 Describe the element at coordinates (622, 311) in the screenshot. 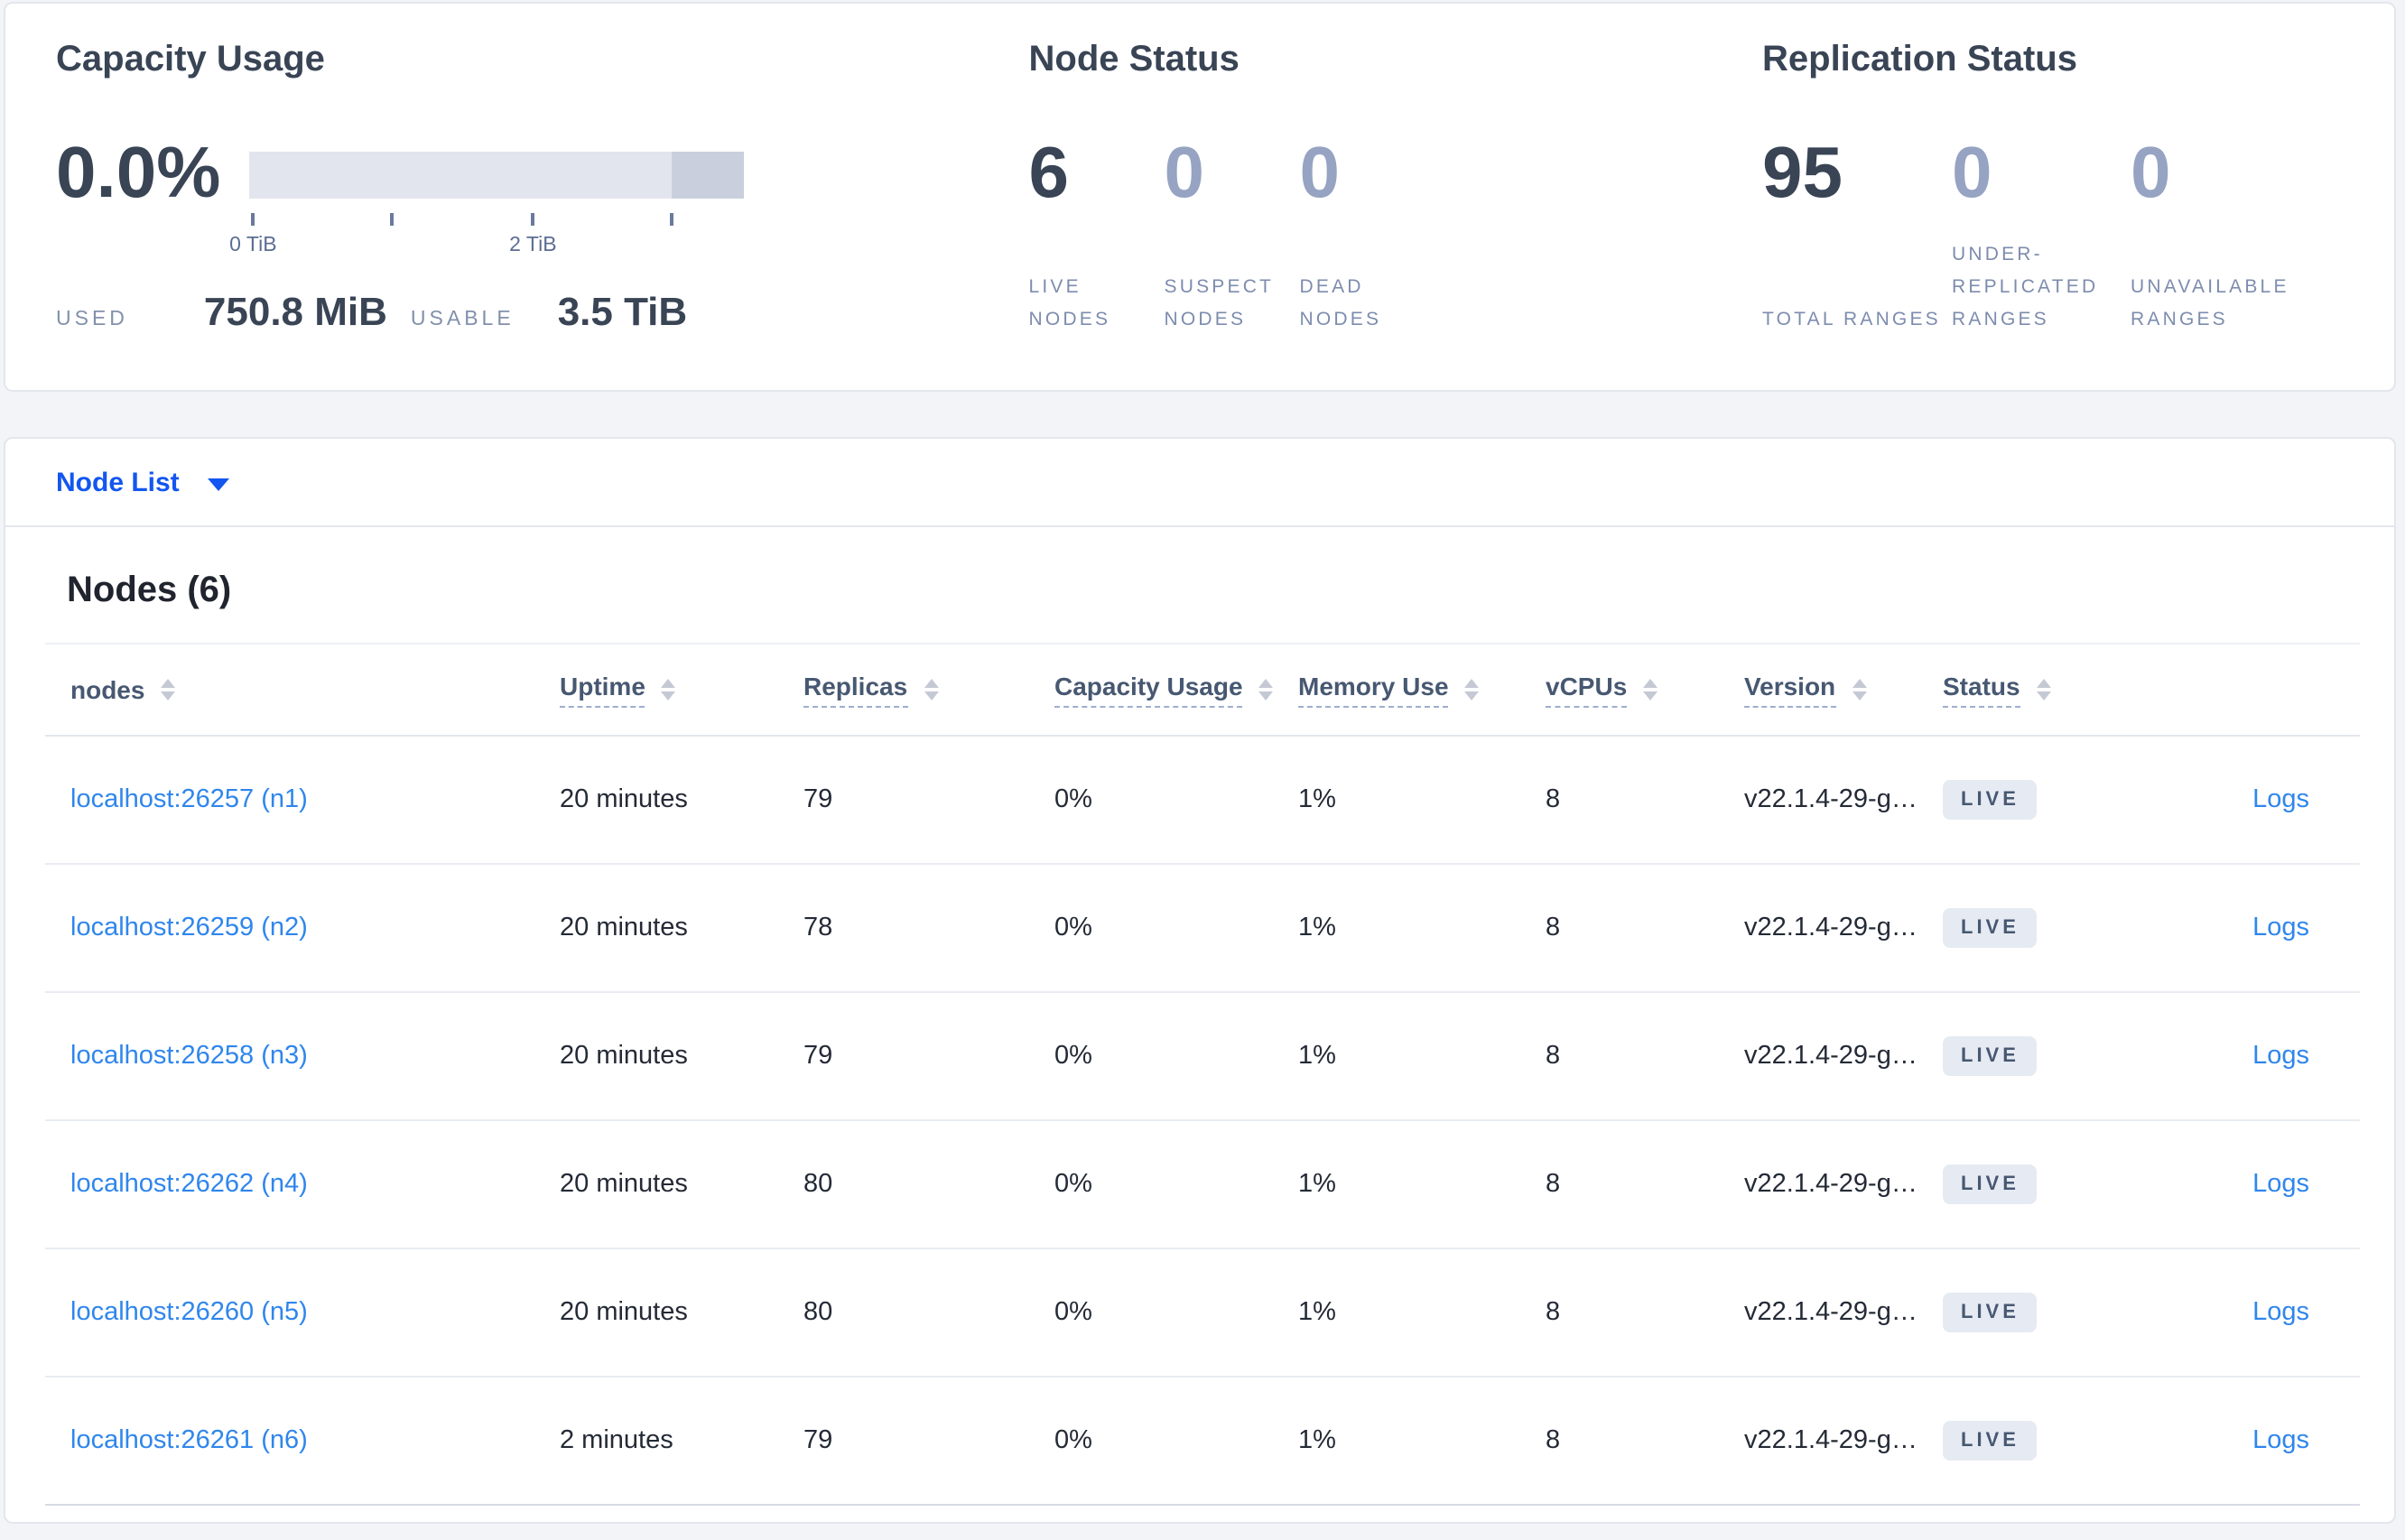

I see `usable-value: 3.5 TiB` at that location.